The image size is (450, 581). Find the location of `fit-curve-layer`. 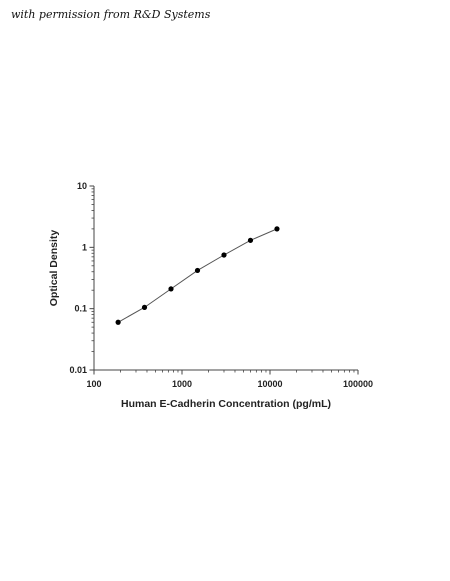

fit-curve-layer is located at coordinates (197, 275).